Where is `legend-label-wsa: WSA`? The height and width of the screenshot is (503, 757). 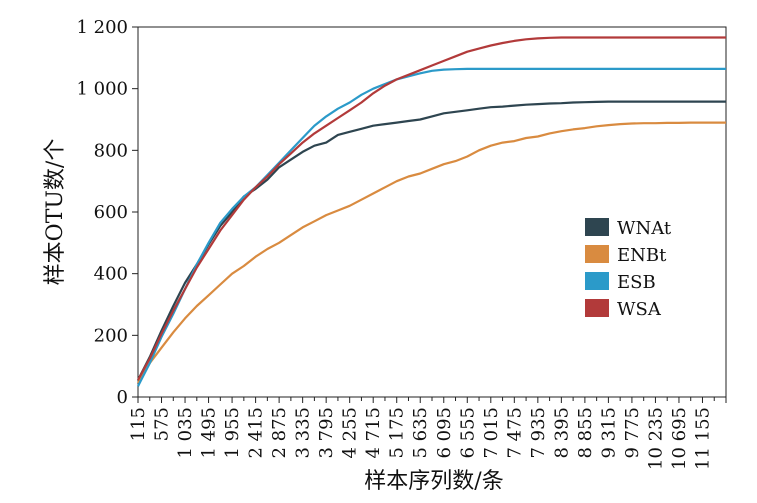 legend-label-wsa: WSA is located at coordinates (639, 309).